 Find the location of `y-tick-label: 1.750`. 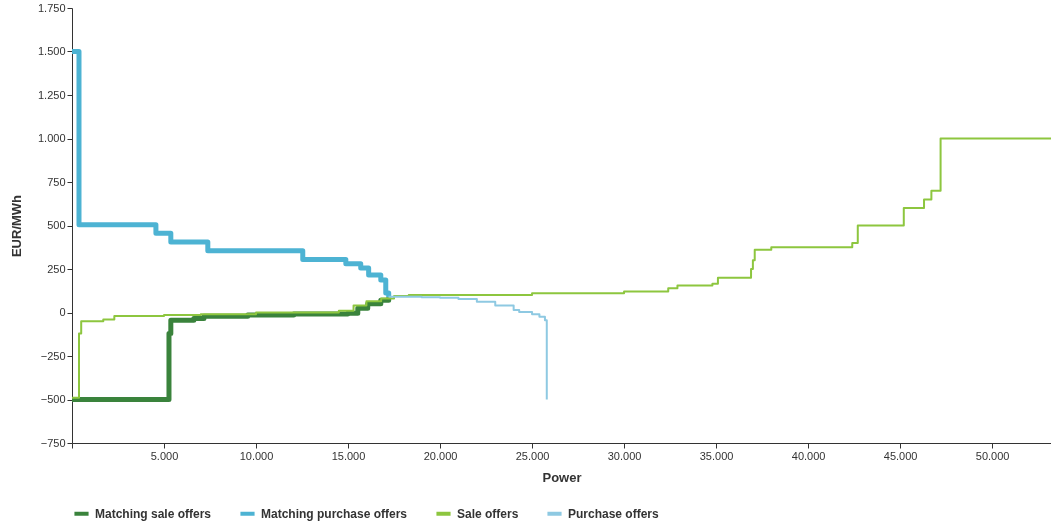

y-tick-label: 1.750 is located at coordinates (51, 7).